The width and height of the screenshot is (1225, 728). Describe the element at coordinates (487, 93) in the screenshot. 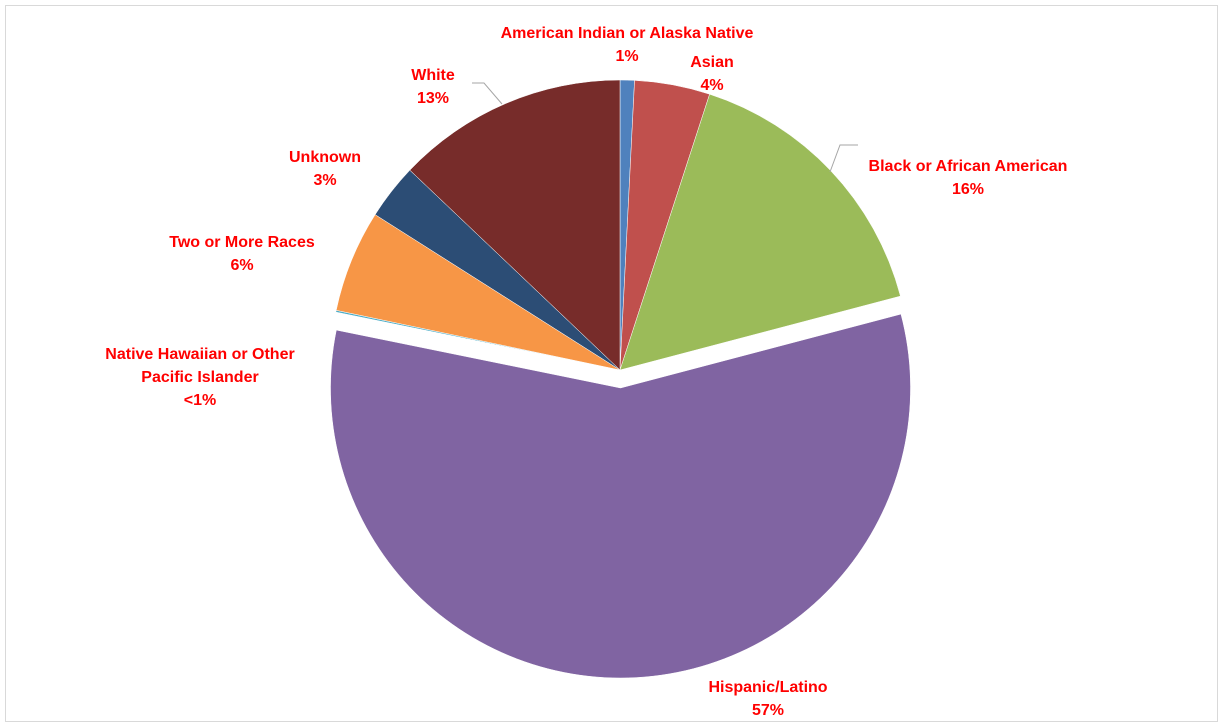

I see `leader-line-white` at that location.